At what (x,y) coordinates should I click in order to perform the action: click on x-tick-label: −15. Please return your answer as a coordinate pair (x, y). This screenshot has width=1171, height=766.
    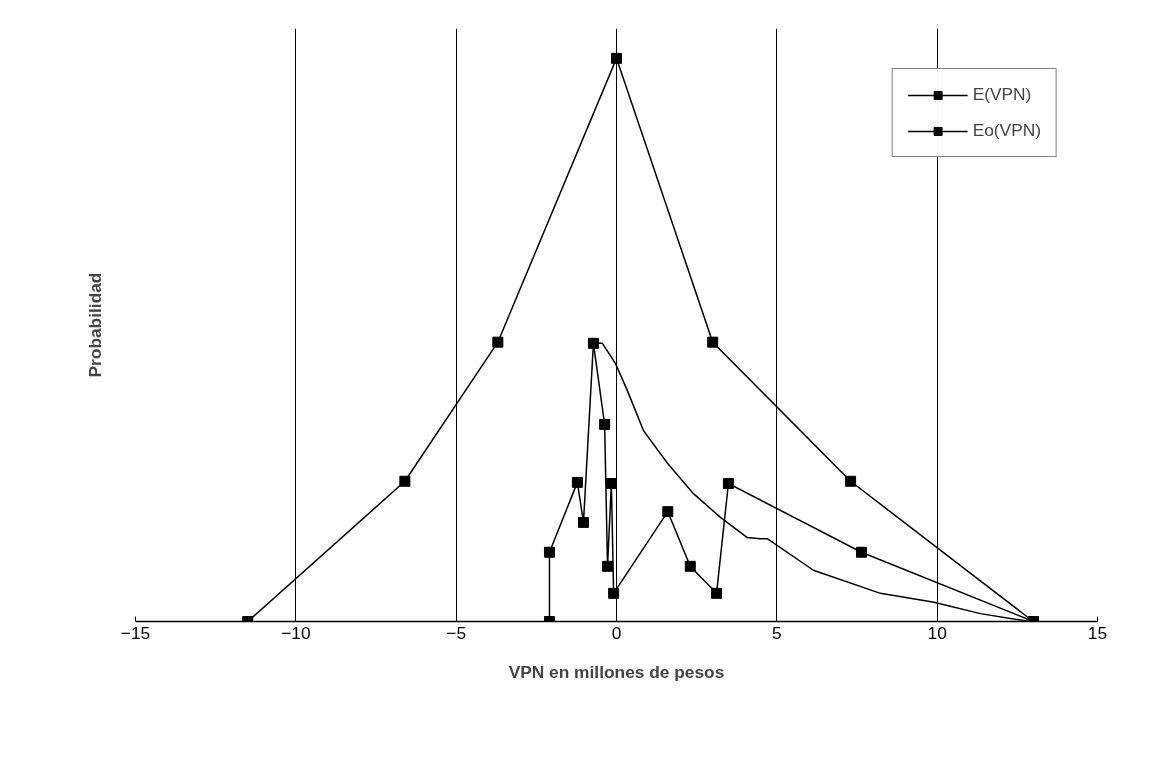
    Looking at the image, I should click on (135, 632).